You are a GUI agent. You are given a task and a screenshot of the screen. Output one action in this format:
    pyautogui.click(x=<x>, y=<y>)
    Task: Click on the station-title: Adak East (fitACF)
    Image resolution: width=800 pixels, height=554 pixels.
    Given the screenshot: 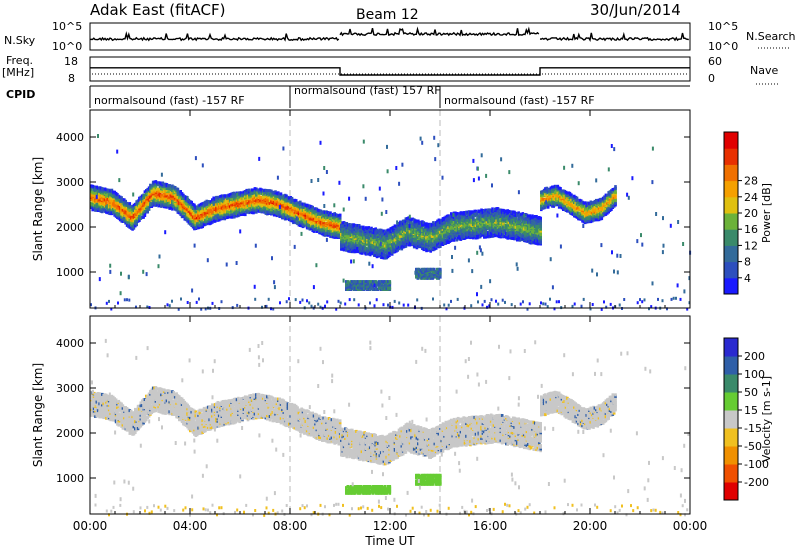 What is the action you would take?
    pyautogui.click(x=157, y=10)
    